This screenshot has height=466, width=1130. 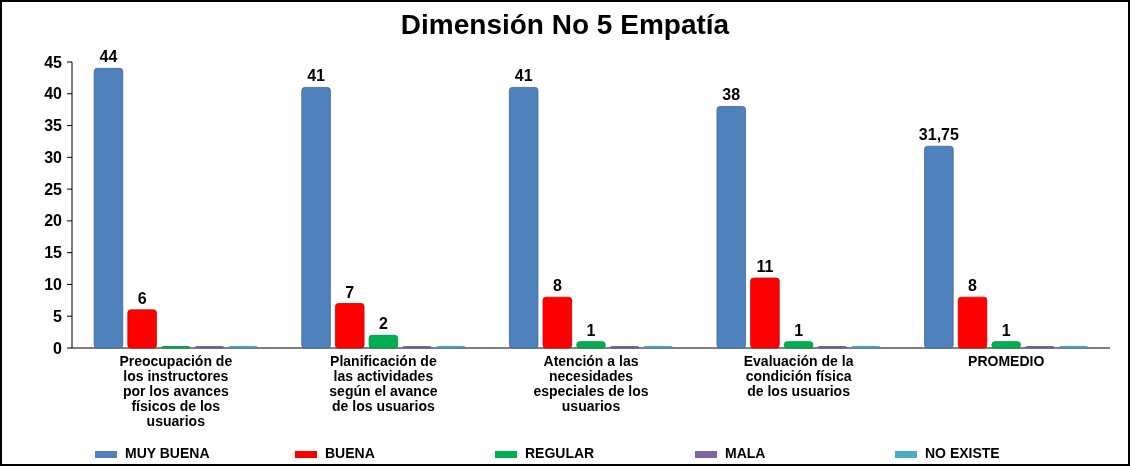 I want to click on data-label: 2, so click(x=383, y=324).